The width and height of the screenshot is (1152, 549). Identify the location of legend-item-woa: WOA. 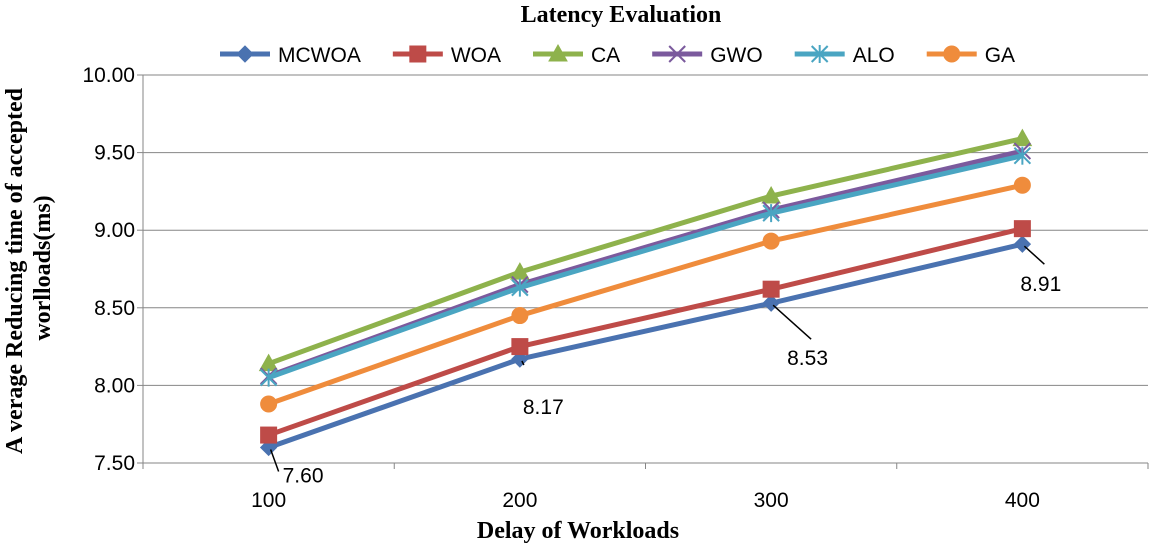
(446, 55).